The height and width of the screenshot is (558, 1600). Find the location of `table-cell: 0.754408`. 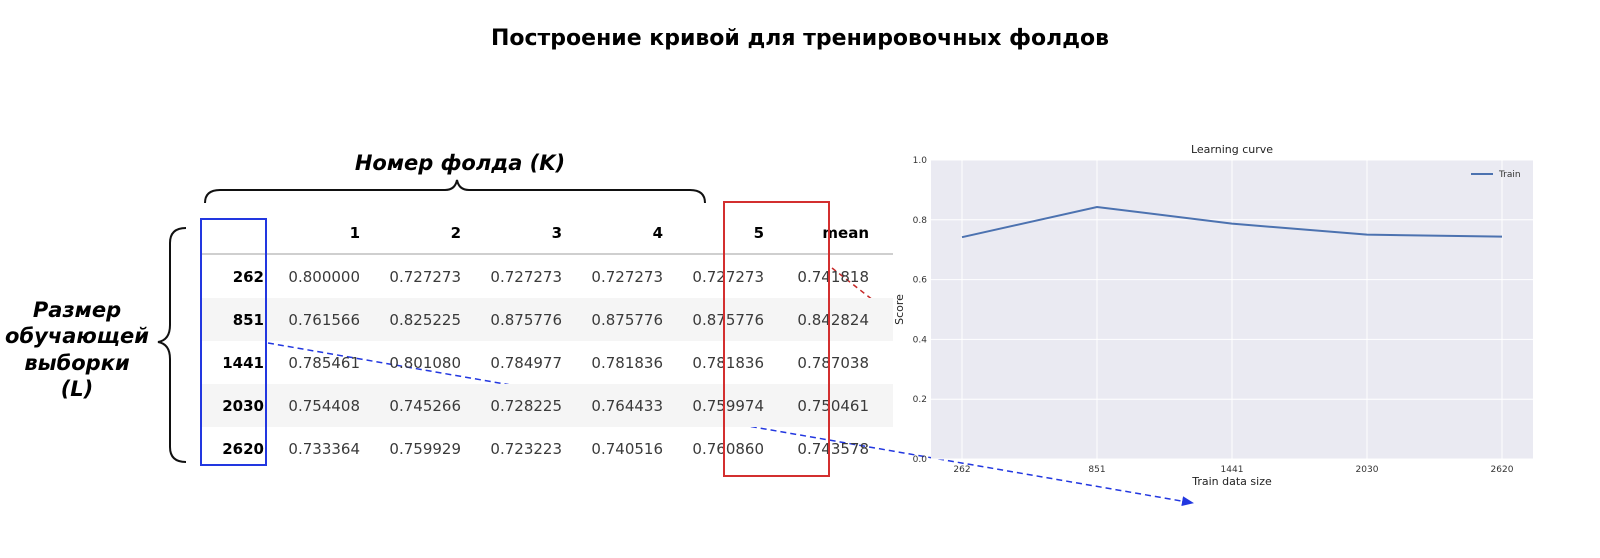

table-cell: 0.754408 is located at coordinates (323, 405).